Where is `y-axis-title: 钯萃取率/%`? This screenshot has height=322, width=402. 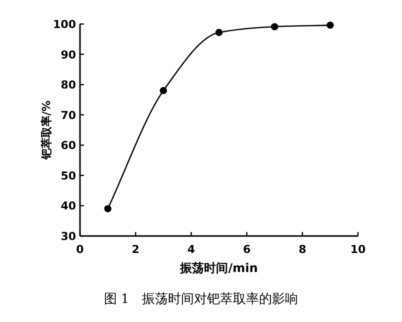
y-axis-title: 钯萃取率/% is located at coordinates (46, 130).